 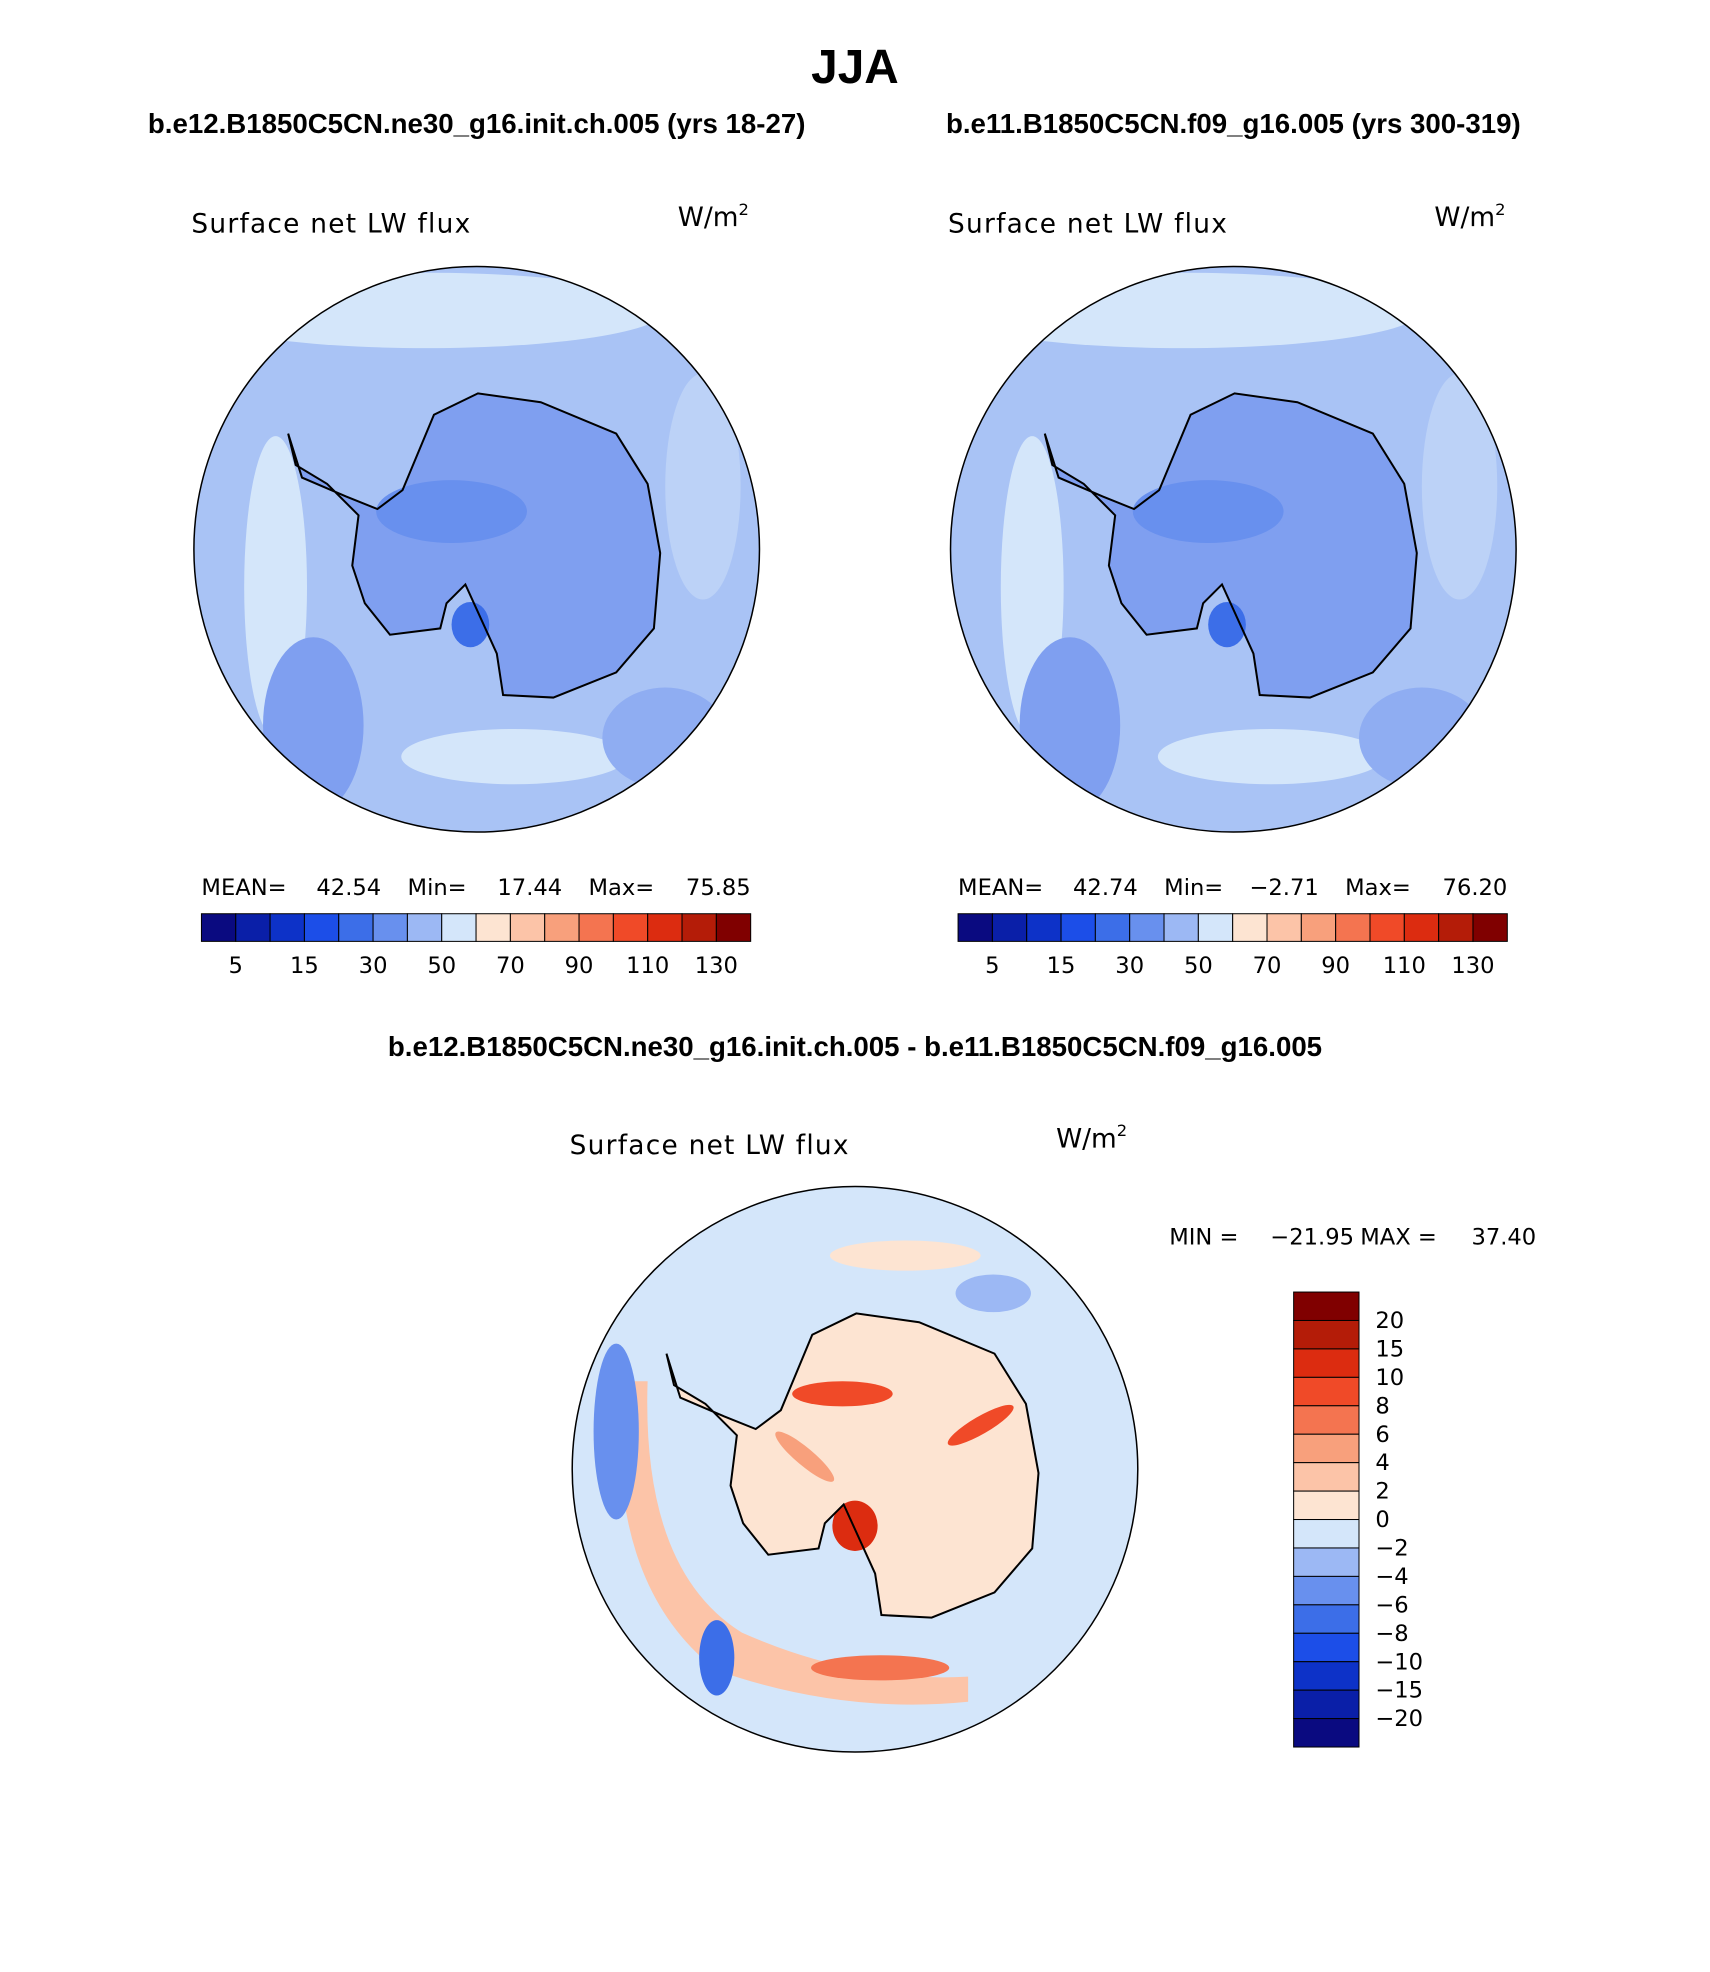 I want to click on colorbar-label: 20, so click(x=1389, y=1321).